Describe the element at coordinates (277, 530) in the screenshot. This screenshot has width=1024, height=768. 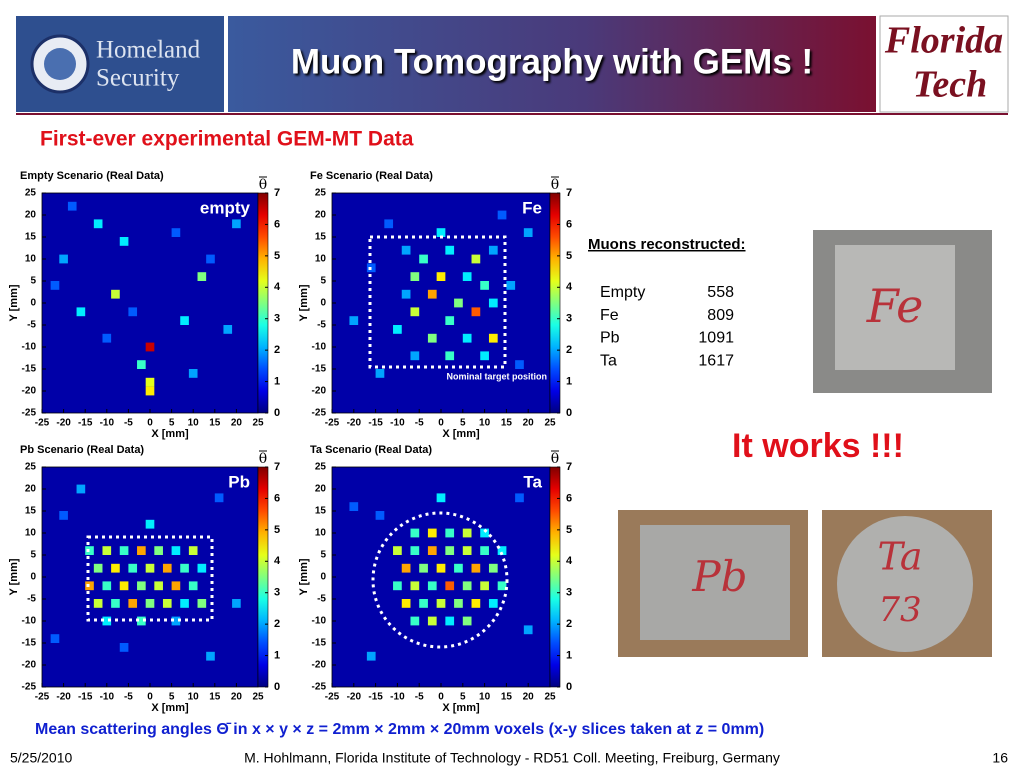
I see `colorbar-tick-label: 5` at that location.